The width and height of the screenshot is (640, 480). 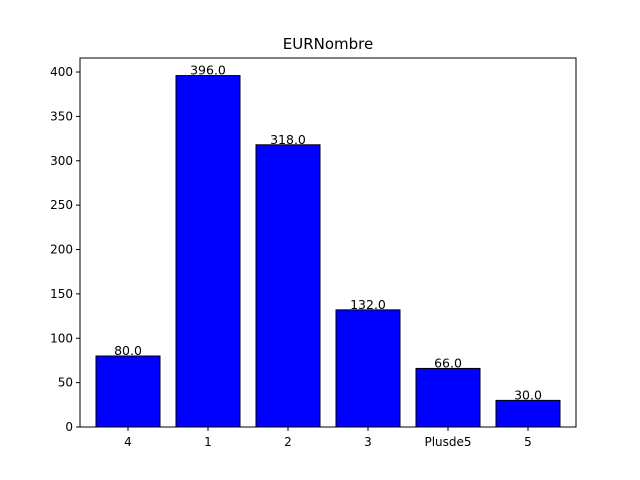 What do you see at coordinates (208, 70) in the screenshot?
I see `data-label: 396.0` at bounding box center [208, 70].